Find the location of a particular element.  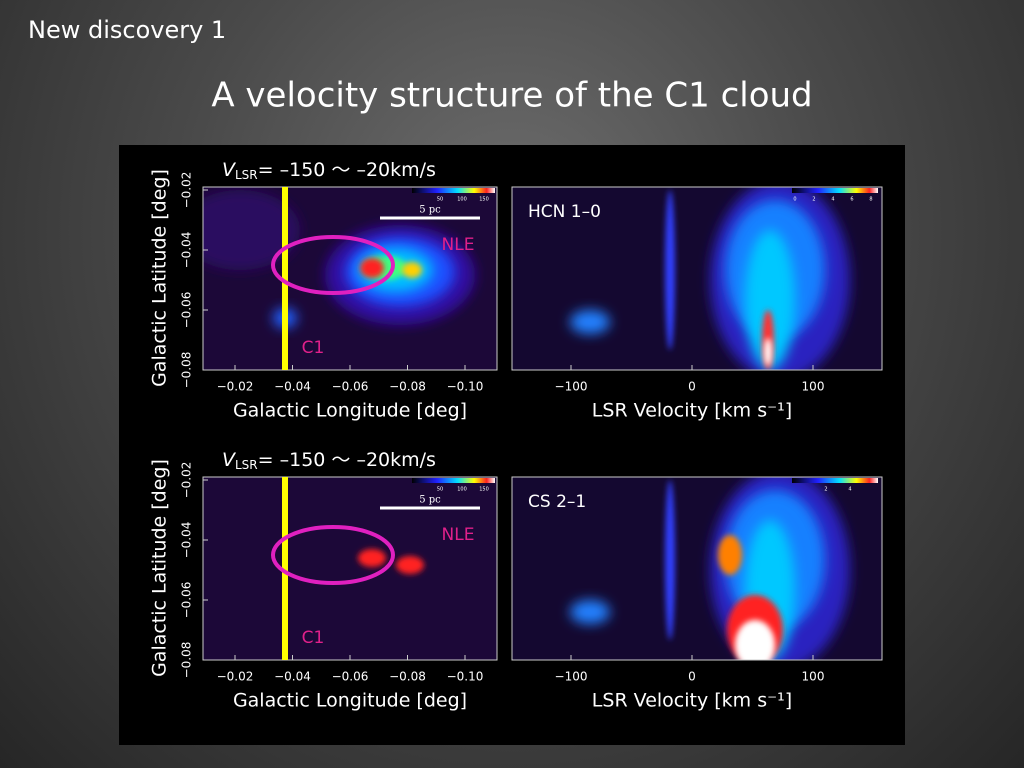

pv-panel: CS 2–1 2 4 −100 0 100 LSR Velocity [km s⁻¹] is located at coordinates (697, 594).